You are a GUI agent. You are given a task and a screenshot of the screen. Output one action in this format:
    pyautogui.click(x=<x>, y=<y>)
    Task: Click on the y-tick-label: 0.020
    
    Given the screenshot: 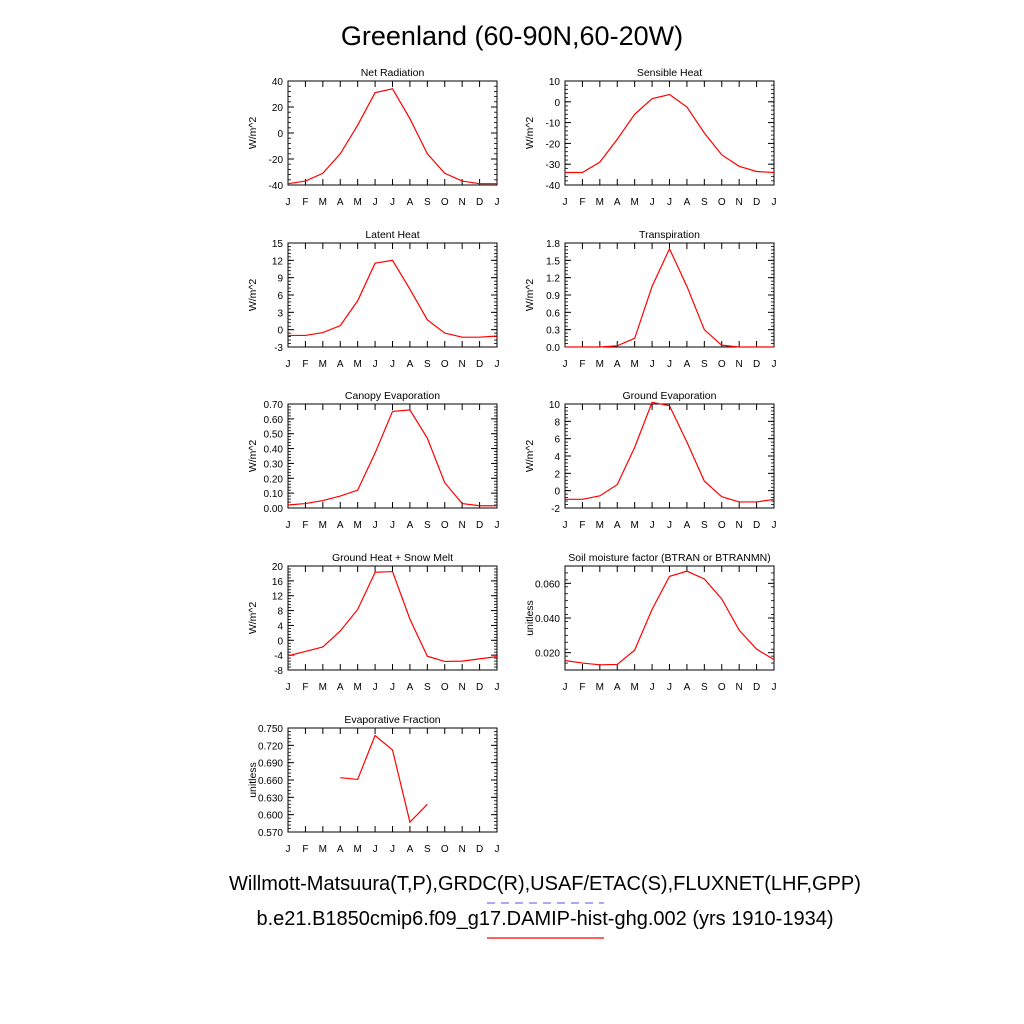 What is the action you would take?
    pyautogui.click(x=547, y=654)
    